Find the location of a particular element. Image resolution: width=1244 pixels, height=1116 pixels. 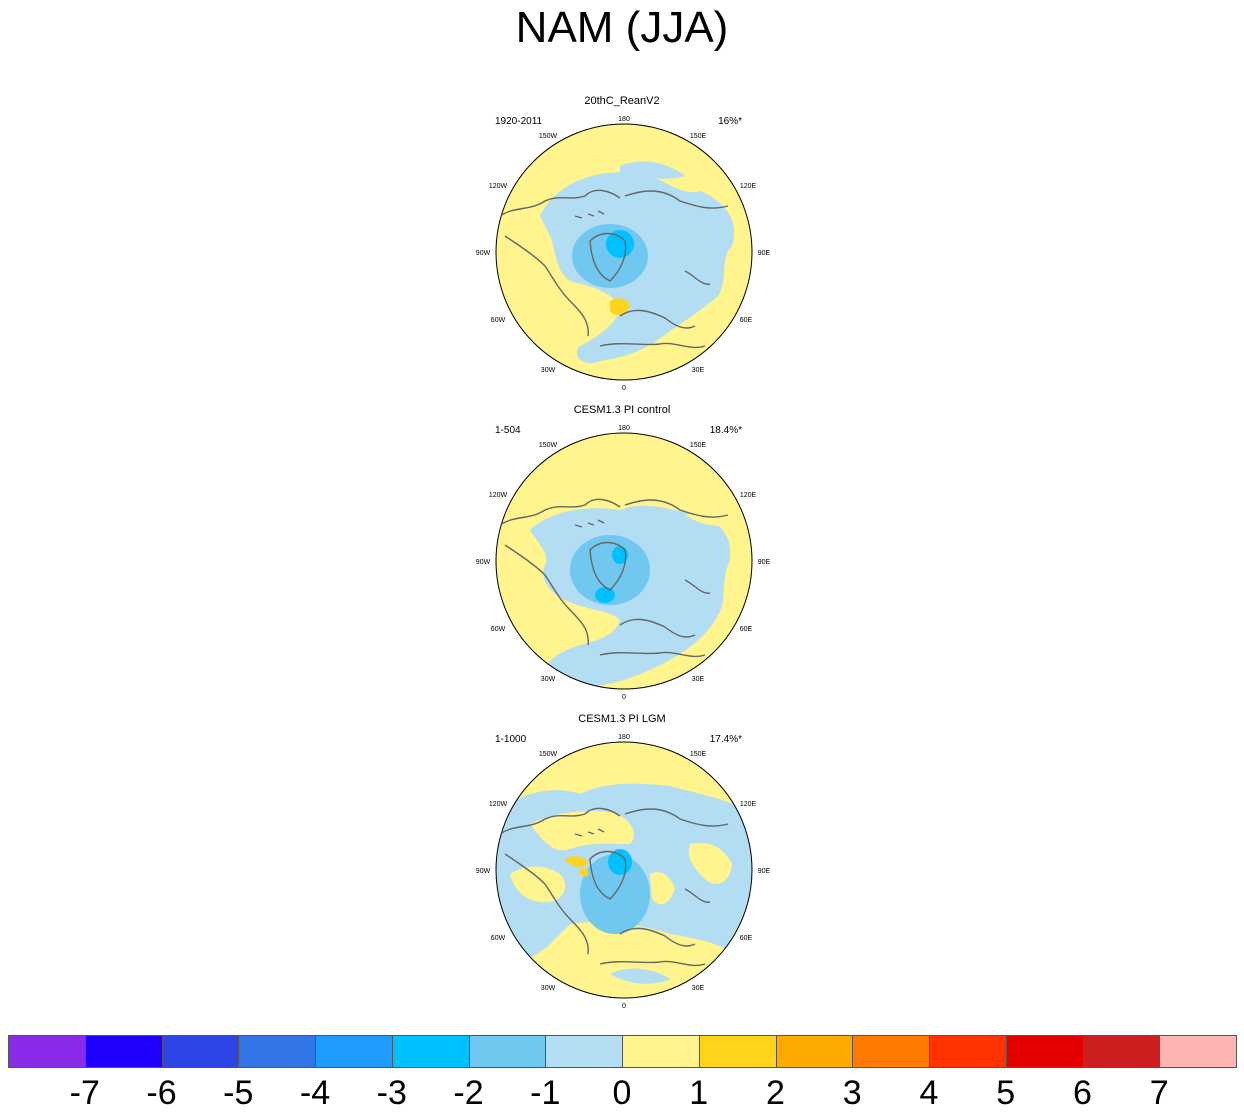

colorbar-tick-label: -2 is located at coordinates (468, 1093).